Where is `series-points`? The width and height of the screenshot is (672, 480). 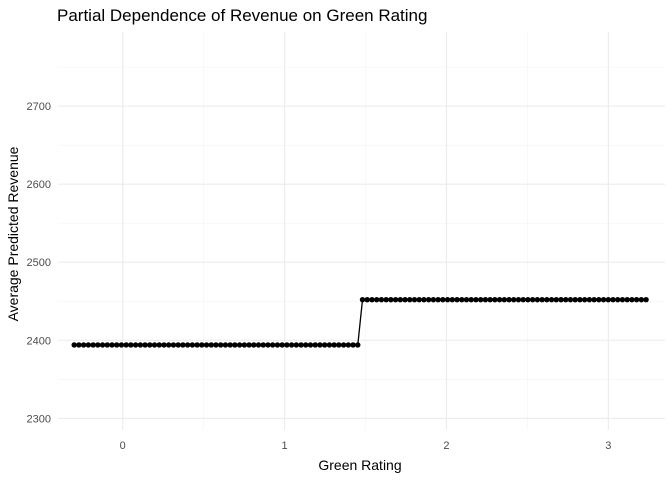
series-points is located at coordinates (360, 322).